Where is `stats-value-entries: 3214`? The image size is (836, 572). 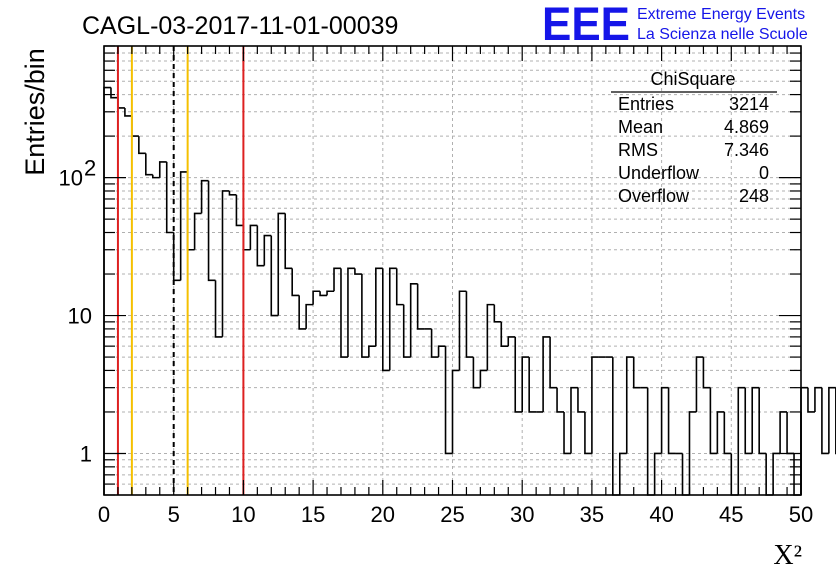
stats-value-entries: 3214 is located at coordinates (749, 104).